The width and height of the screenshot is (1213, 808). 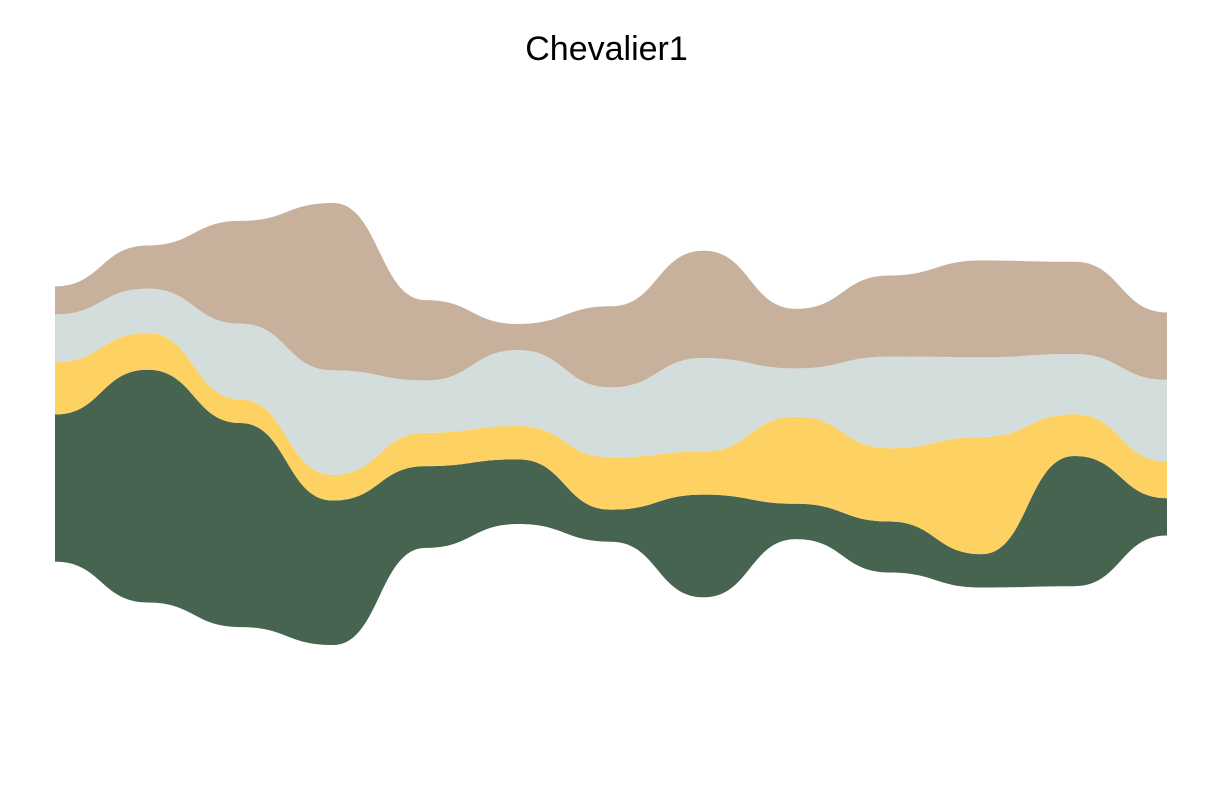 What do you see at coordinates (606, 49) in the screenshot?
I see `chart-title: Chevalier1` at bounding box center [606, 49].